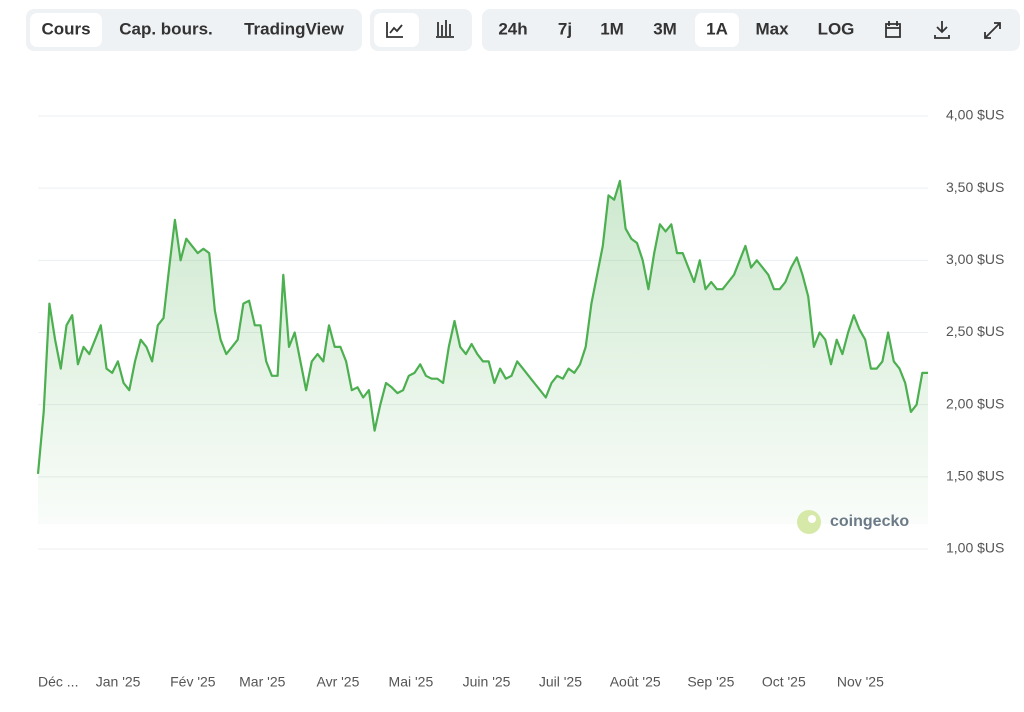  What do you see at coordinates (975, 331) in the screenshot?
I see `y-tick-label: 2,50 $US` at bounding box center [975, 331].